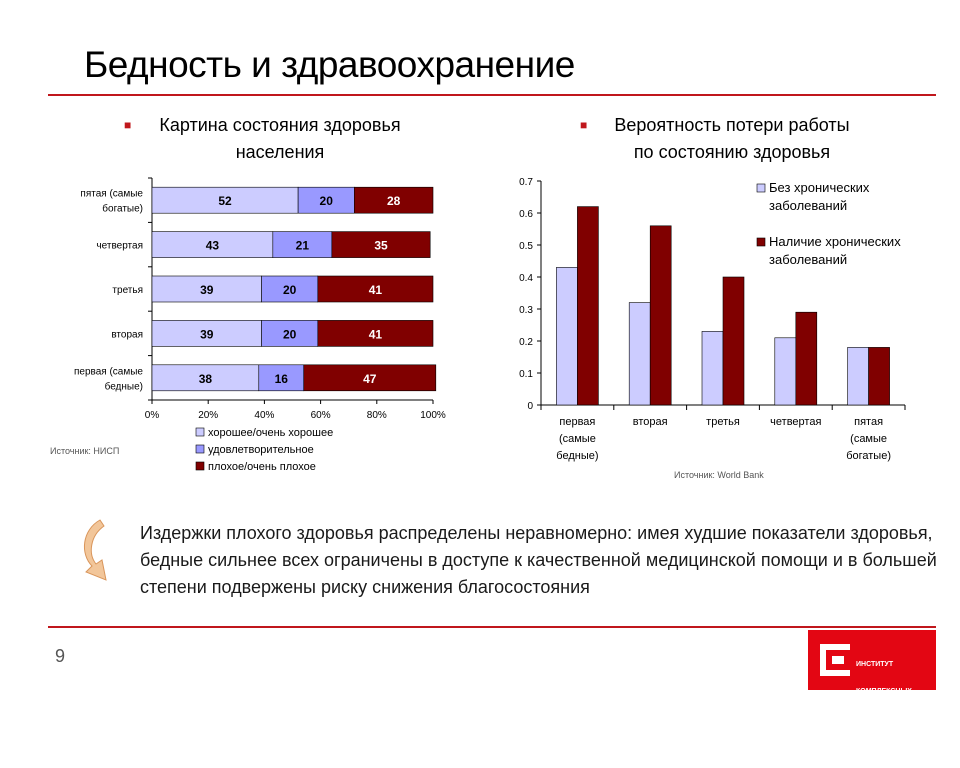 Image resolution: width=960 pixels, height=768 pixels. I want to click on category-label: пятая, so click(868, 422).